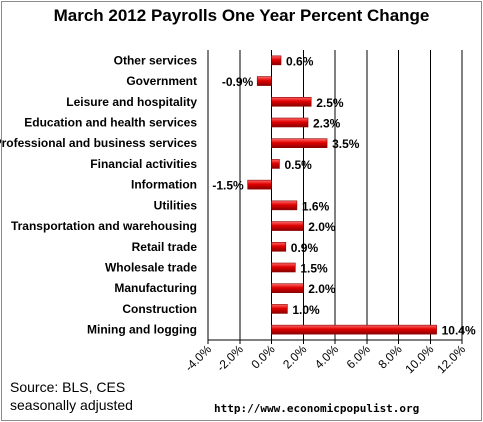 The width and height of the screenshot is (483, 422). What do you see at coordinates (358, 356) in the screenshot?
I see `x-tick-label: 6.0%` at bounding box center [358, 356].